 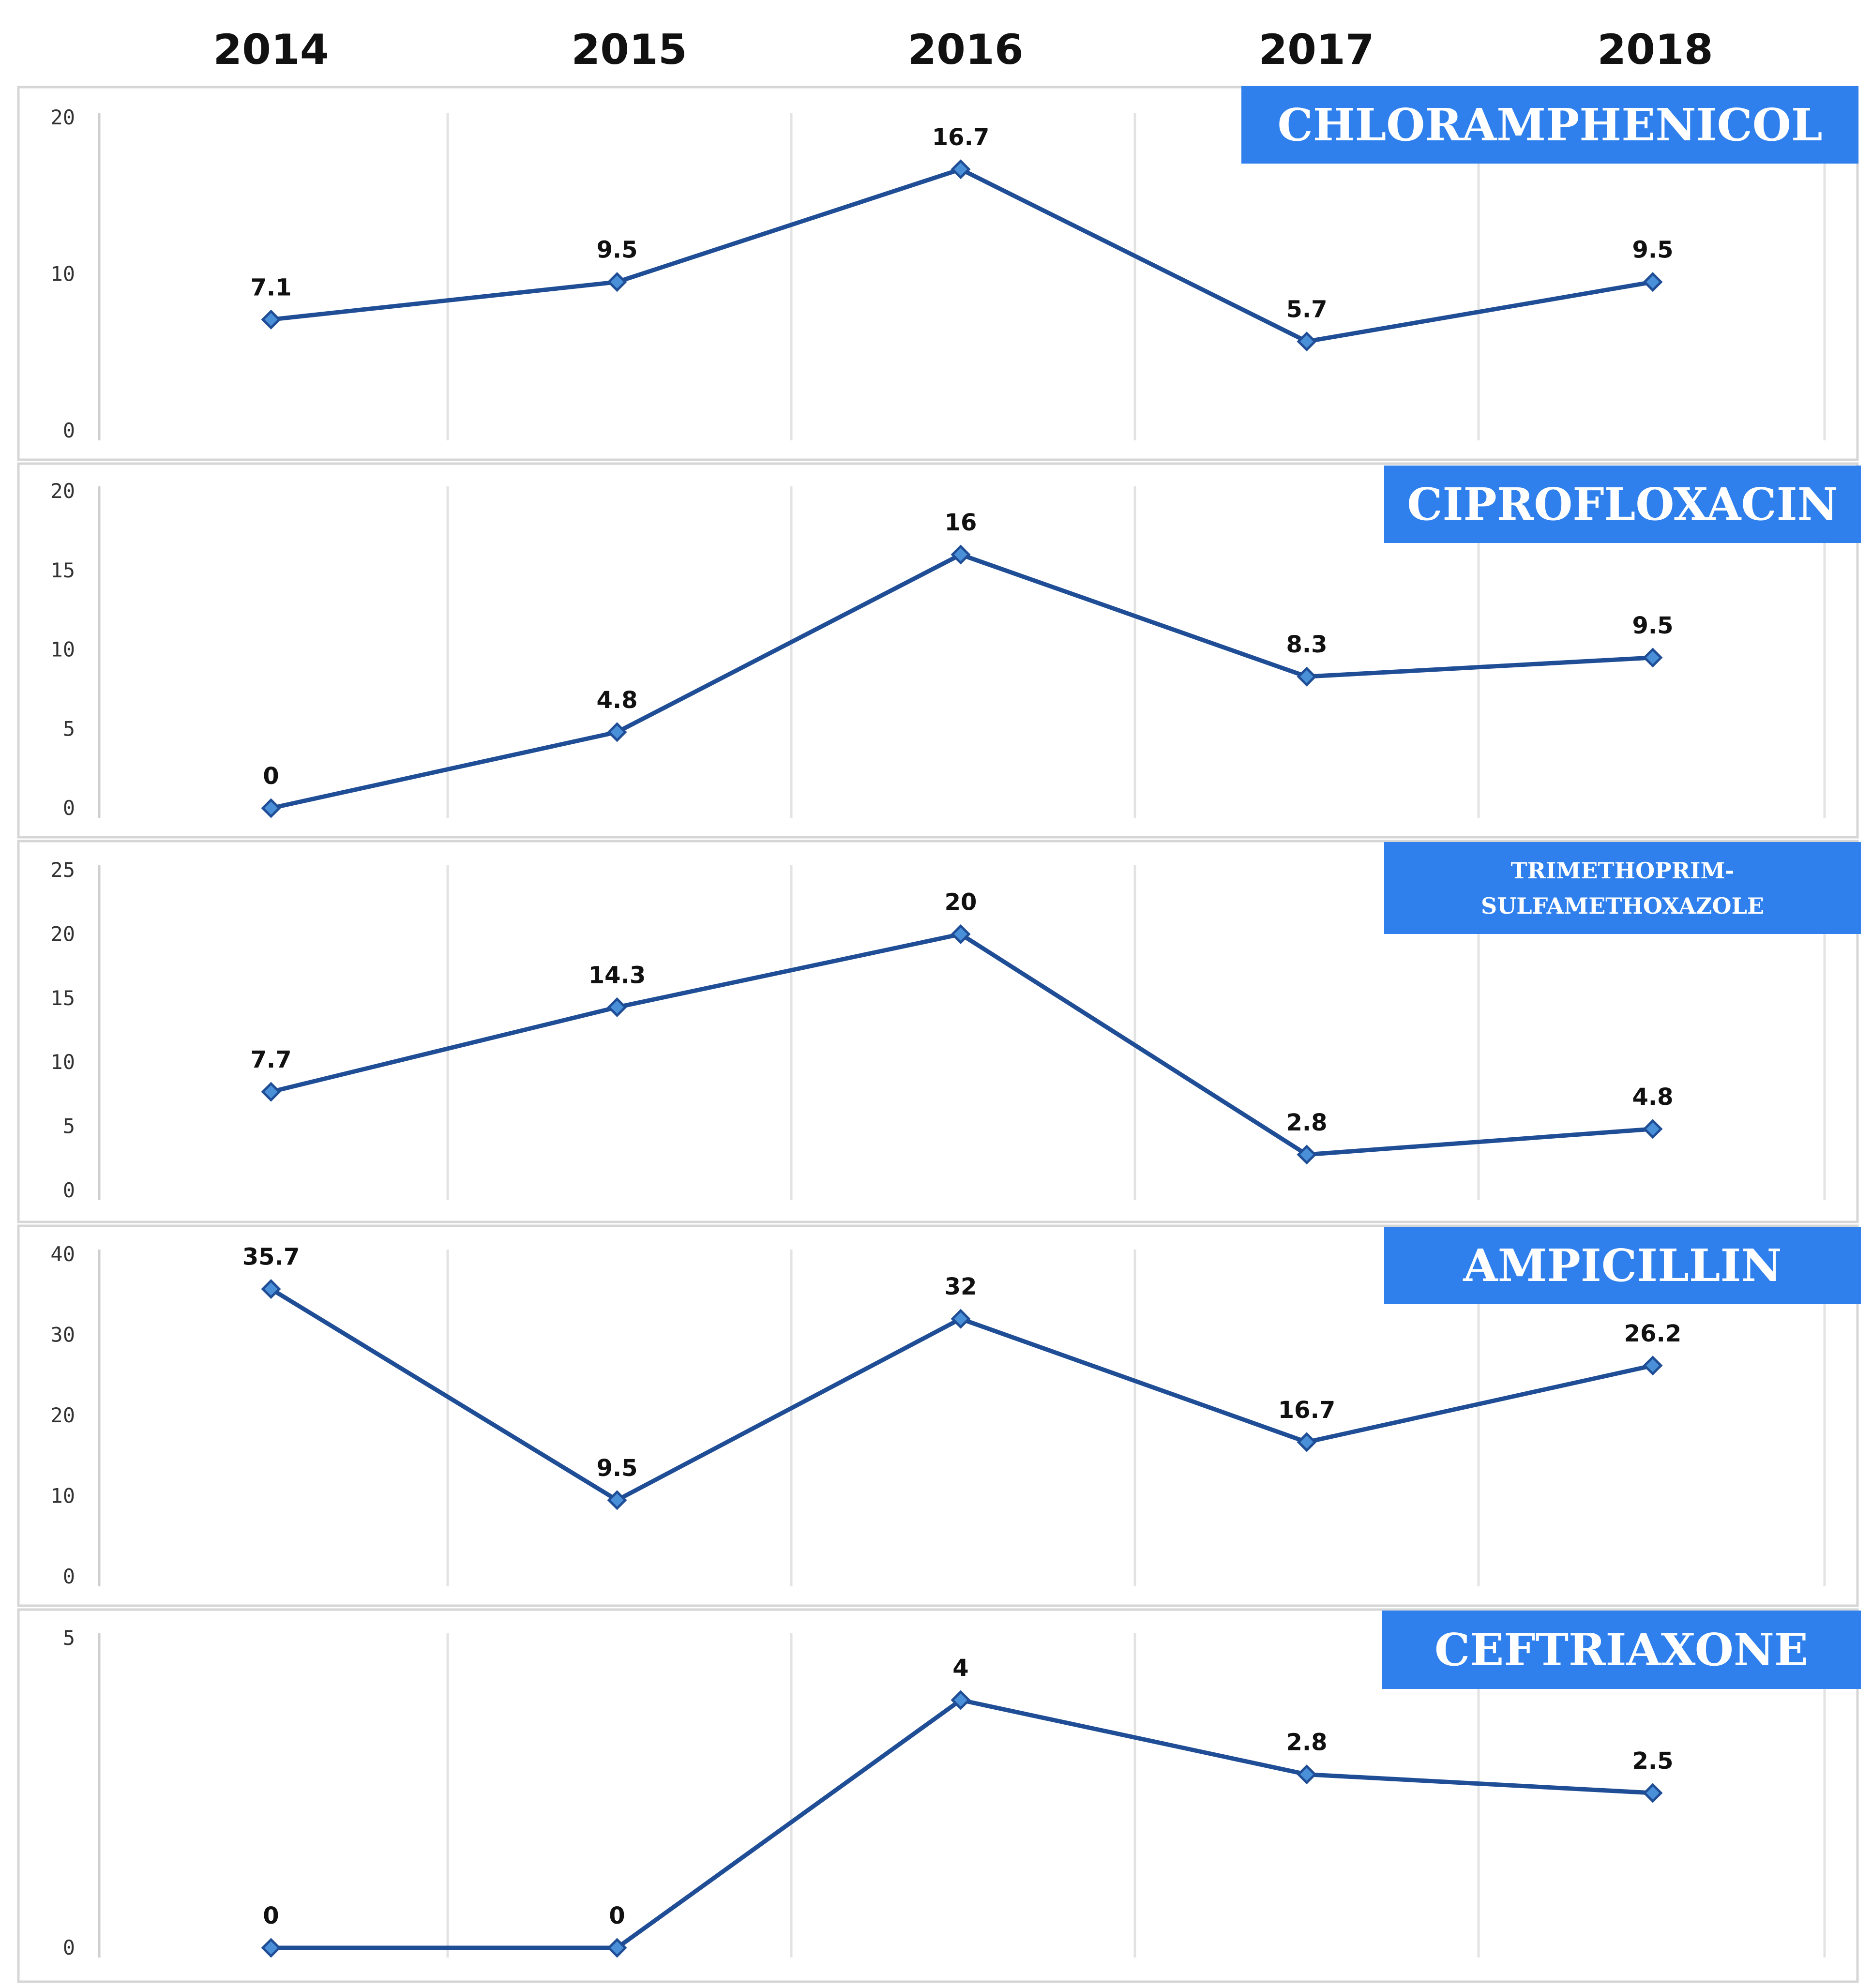 I want to click on data-label: 4, so click(x=960, y=1668).